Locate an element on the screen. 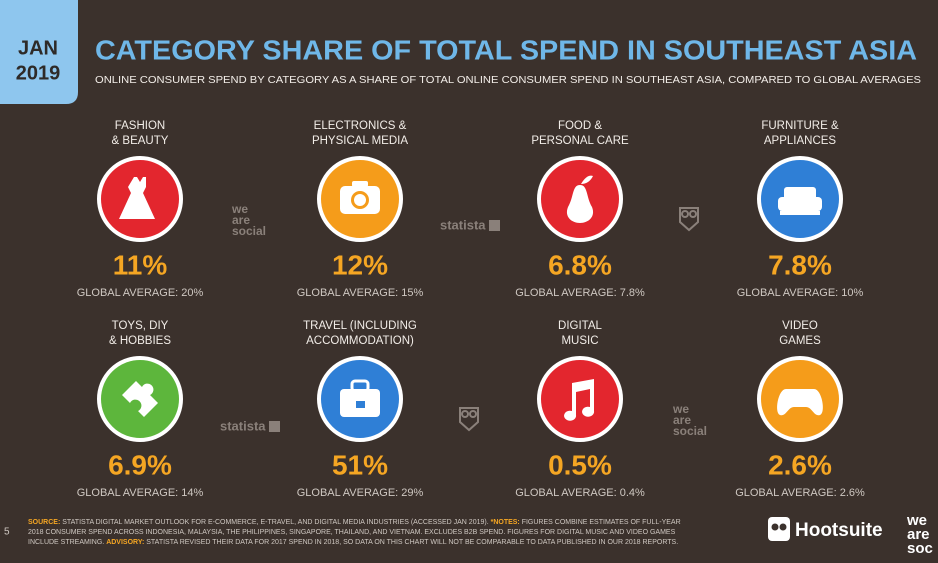  we-are-social-logo: we are soc is located at coordinates (919, 534).